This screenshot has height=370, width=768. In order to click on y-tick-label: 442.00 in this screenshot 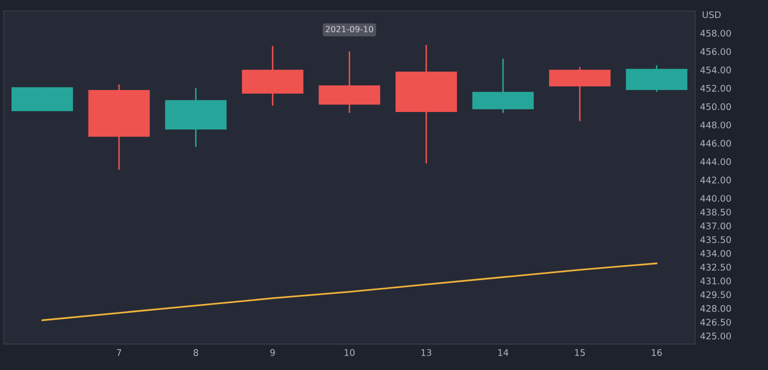, I will do `click(715, 180)`.